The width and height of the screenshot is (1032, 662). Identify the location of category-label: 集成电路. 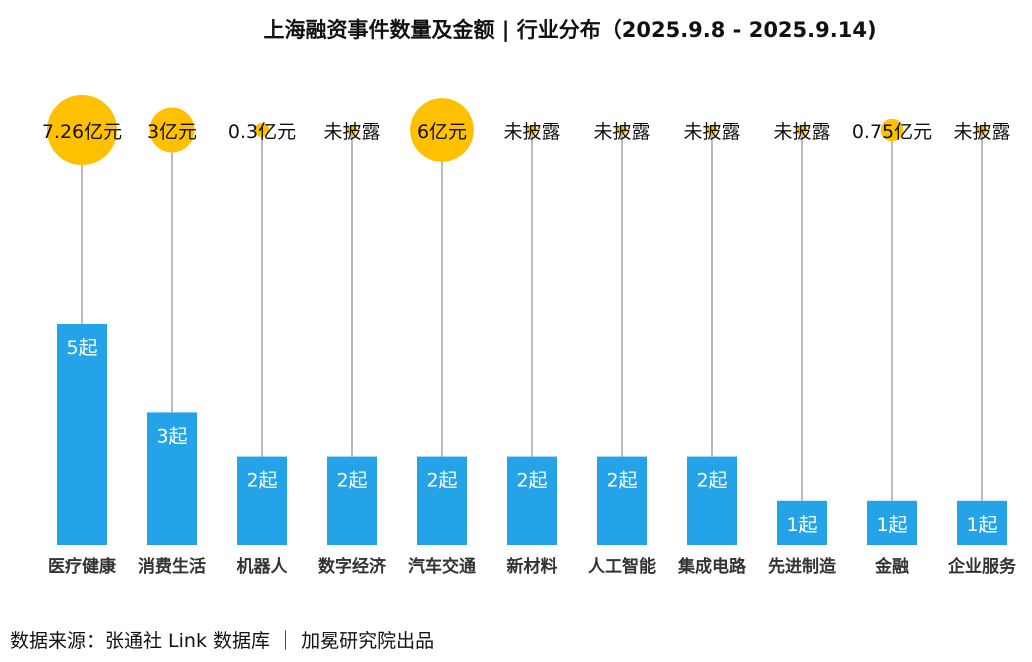
(712, 566).